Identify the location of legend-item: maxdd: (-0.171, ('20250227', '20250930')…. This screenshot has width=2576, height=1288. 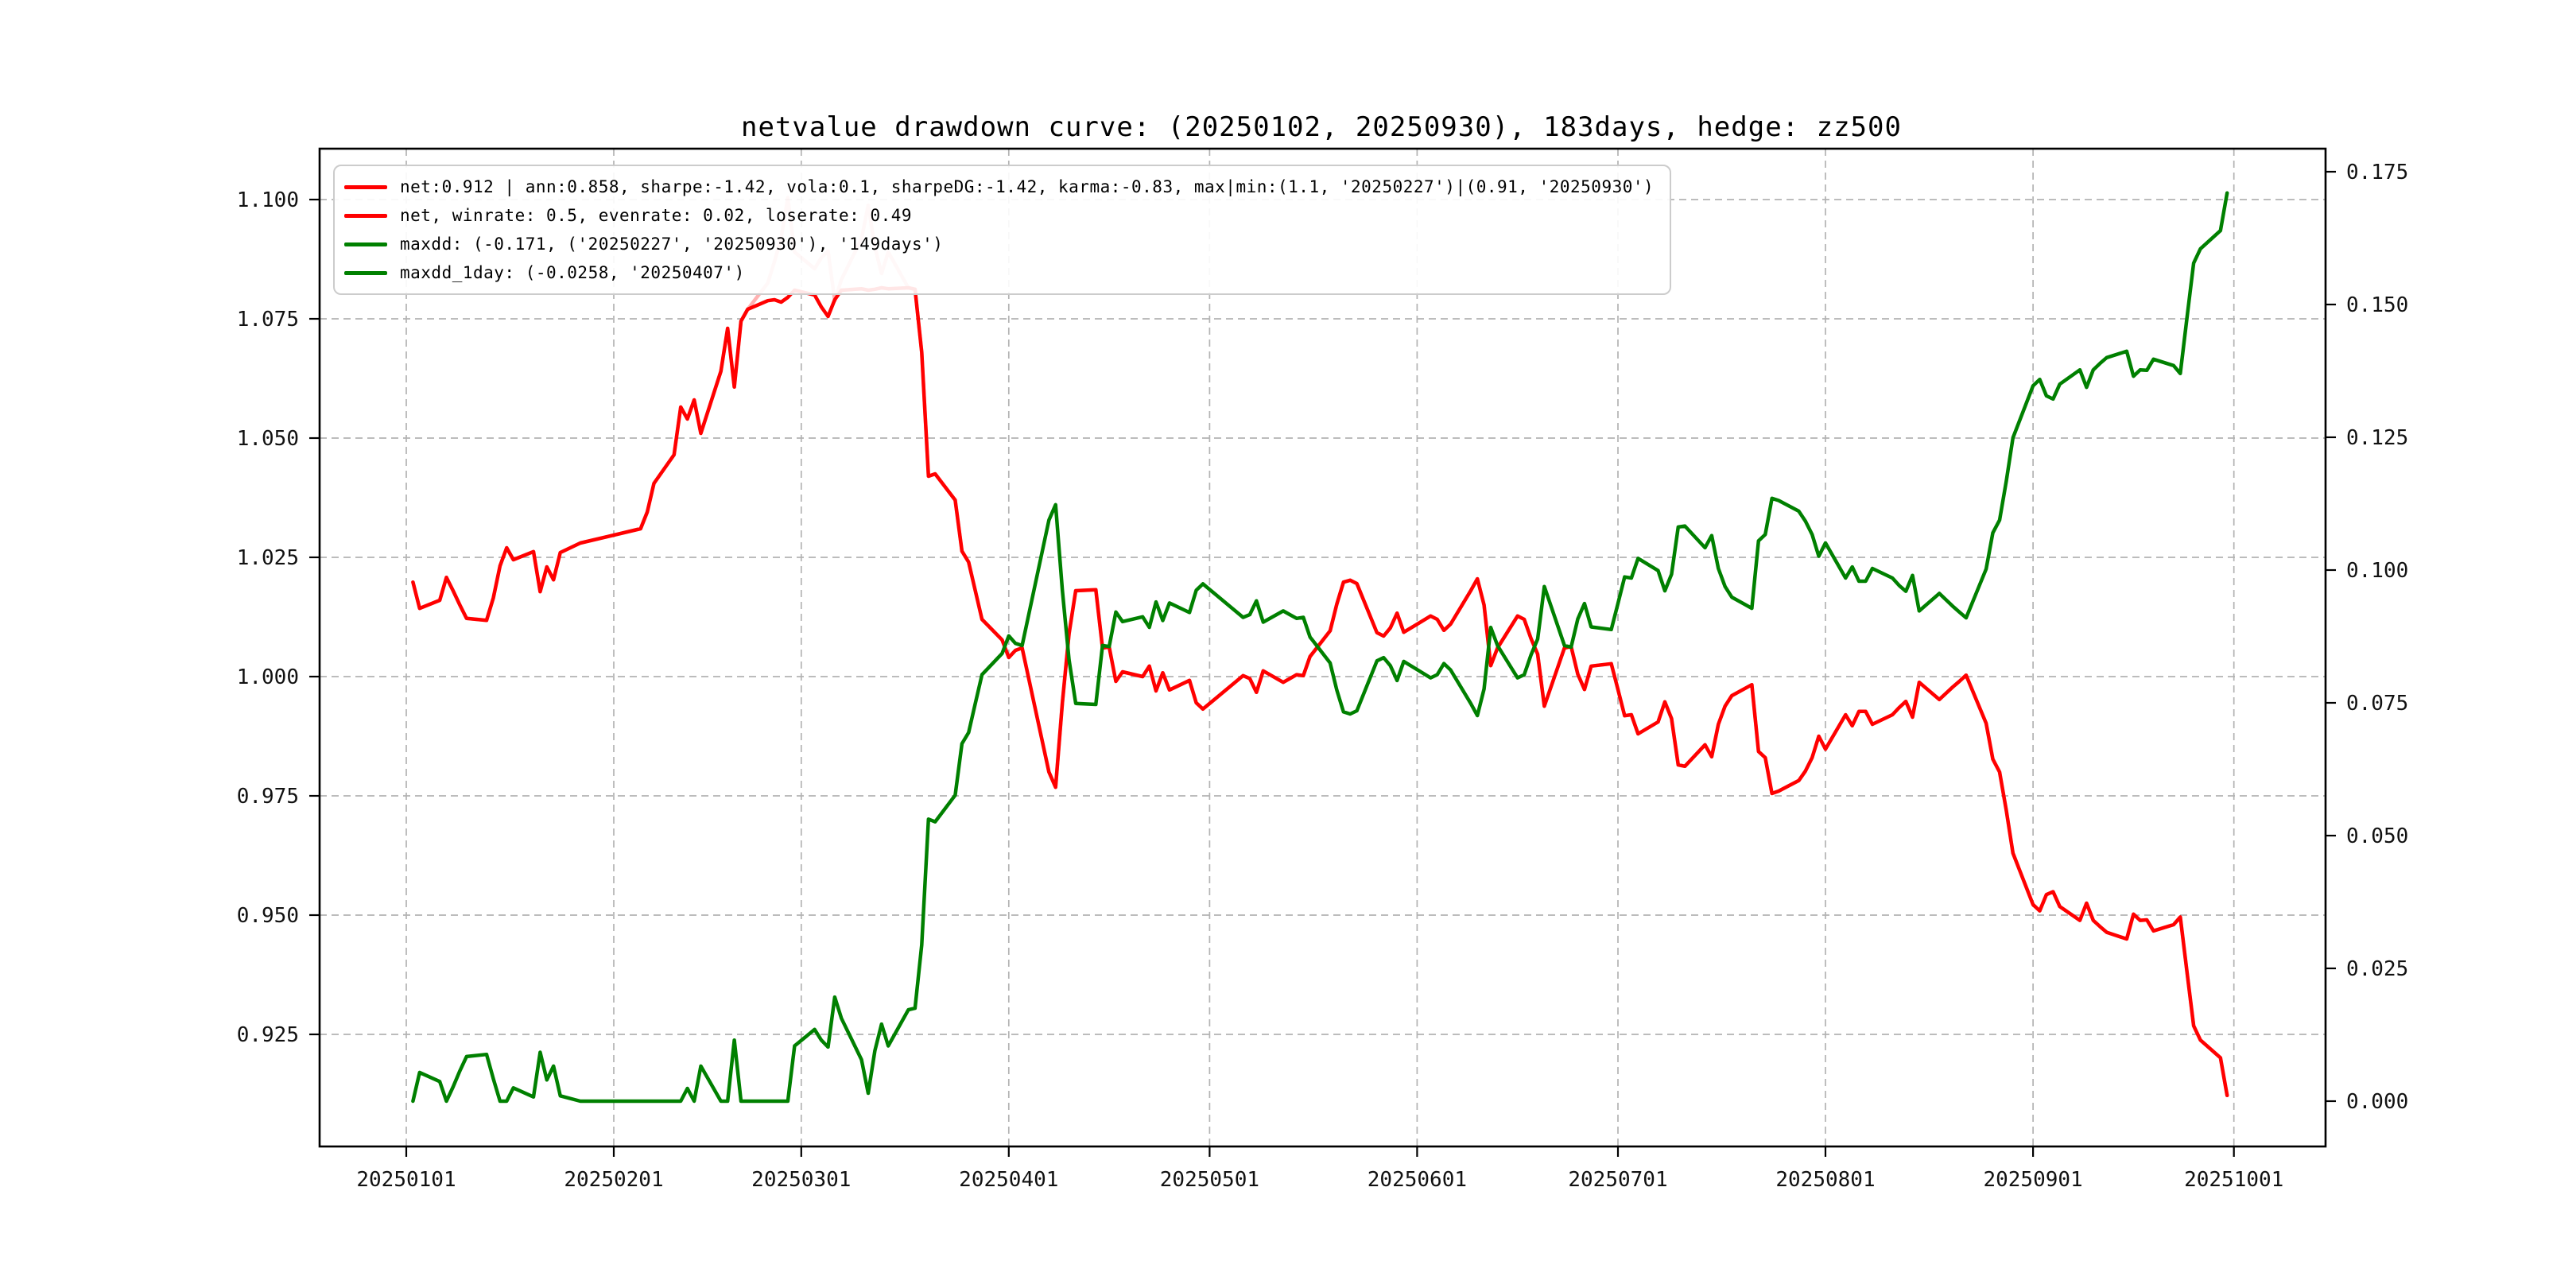
(999, 244).